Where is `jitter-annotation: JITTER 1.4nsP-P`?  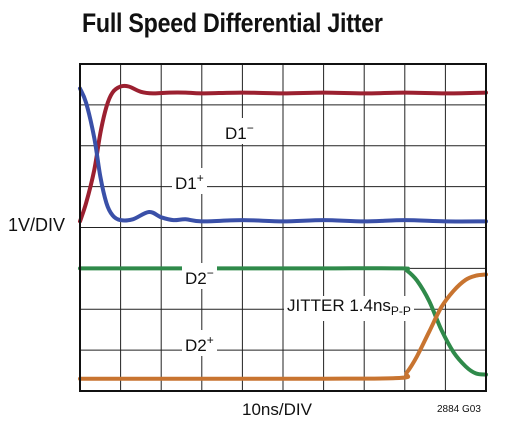 jitter-annotation: JITTER 1.4nsP-P is located at coordinates (349, 308).